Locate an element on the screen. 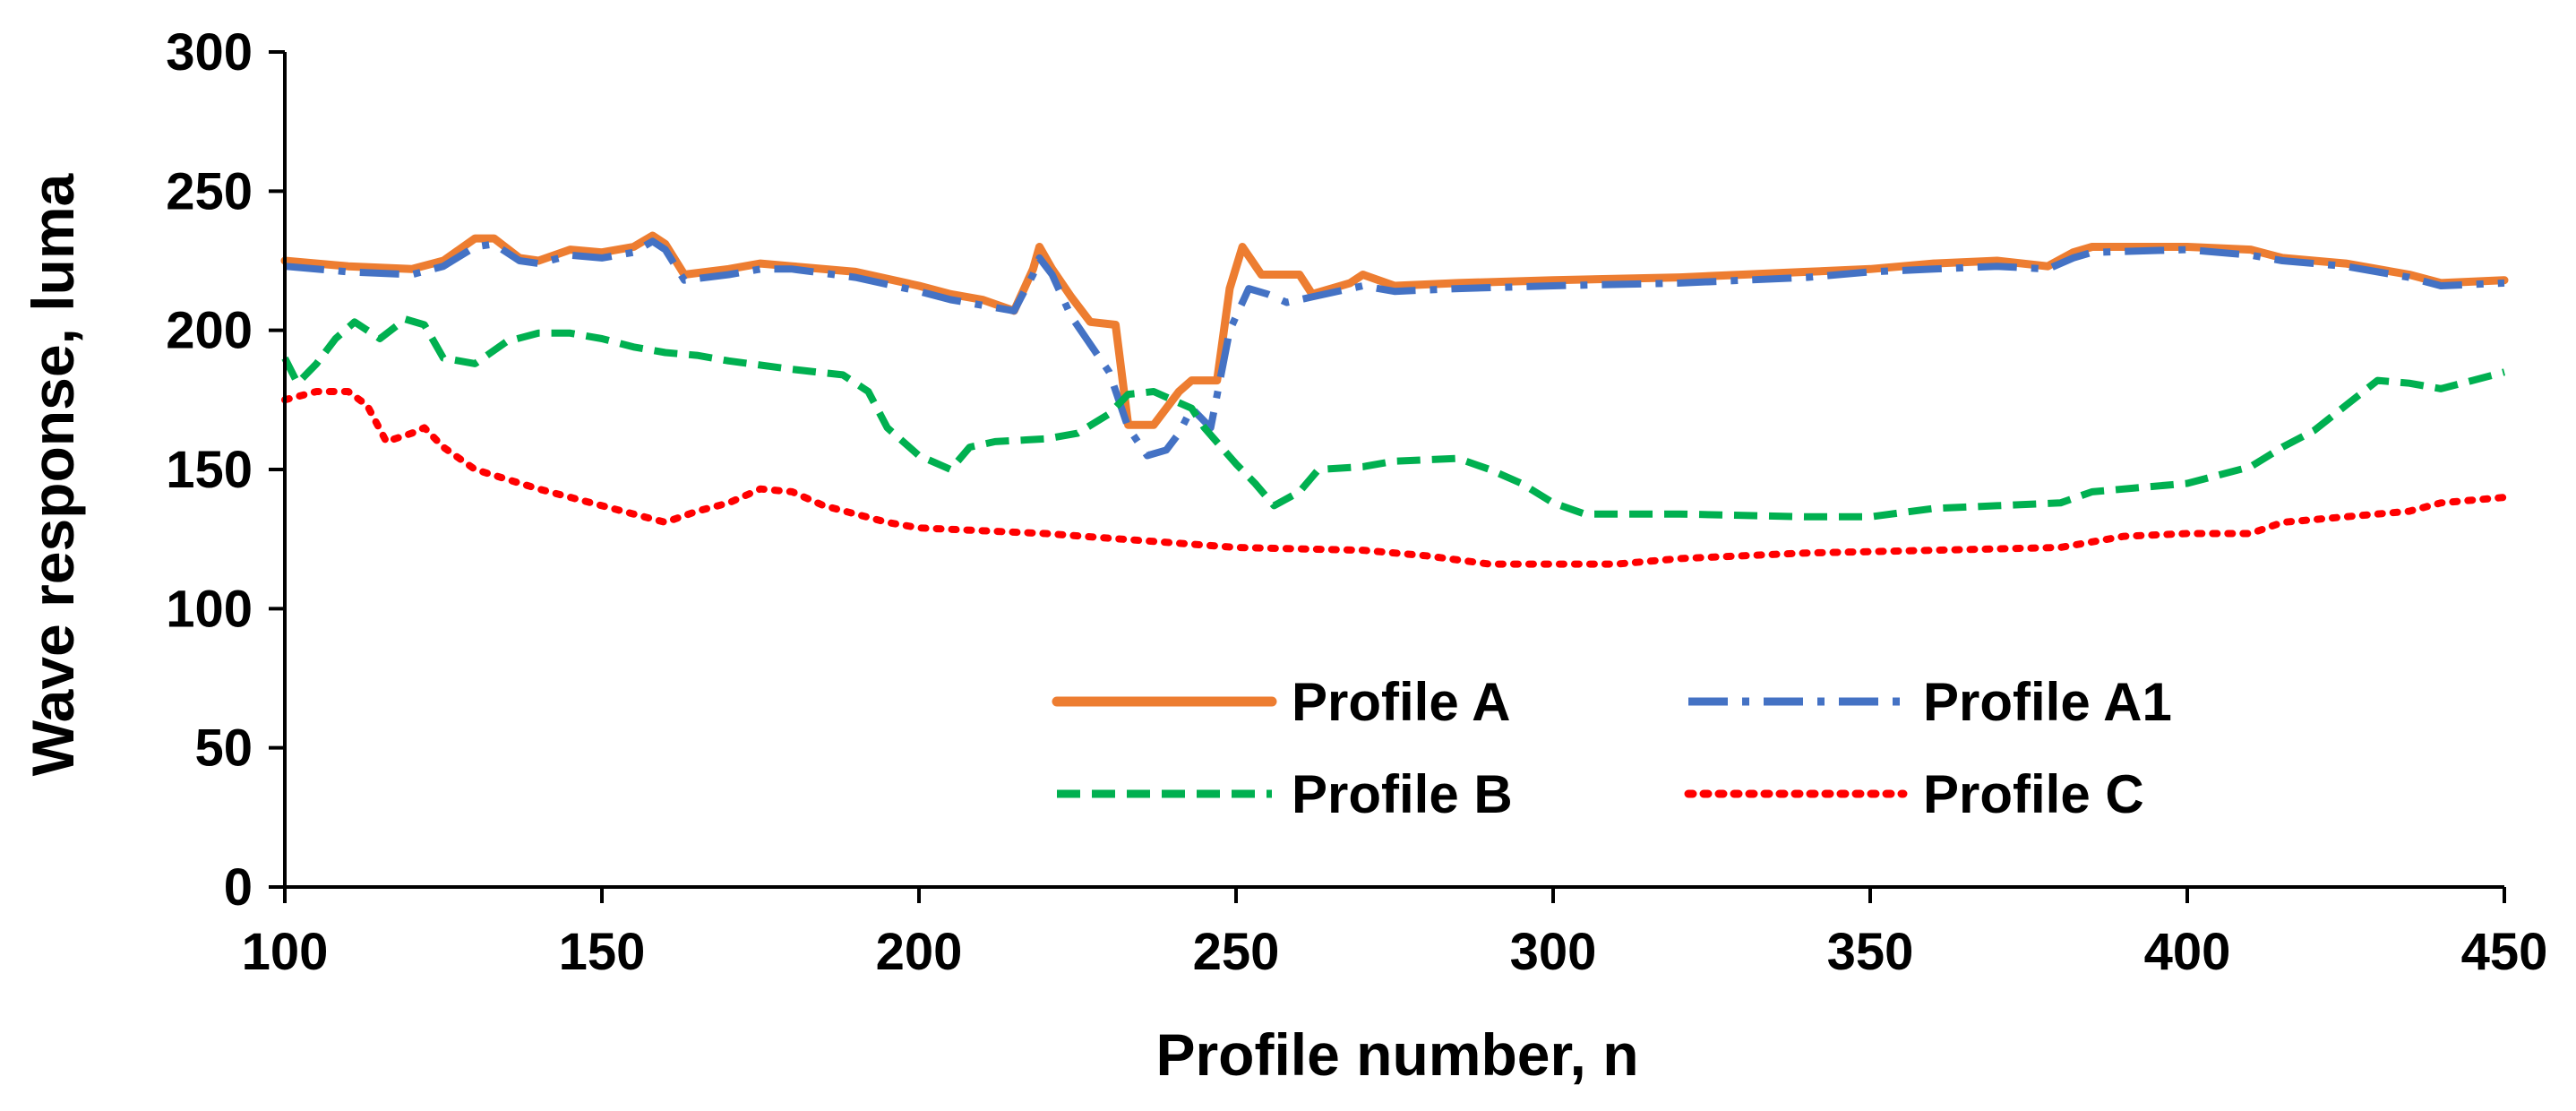 The height and width of the screenshot is (1111, 2576). series-line-profile-c is located at coordinates (1394, 478).